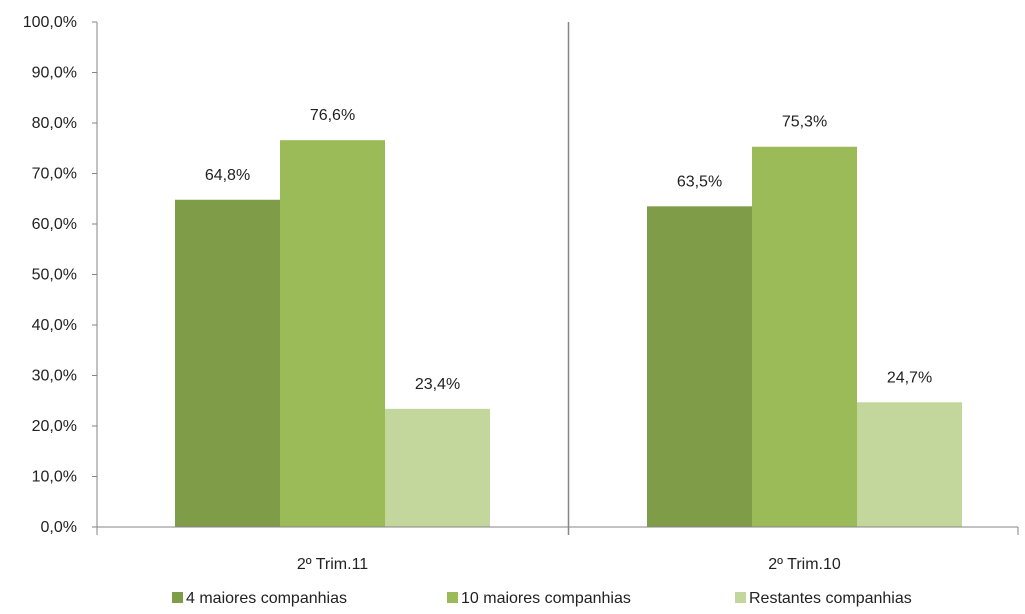 The width and height of the screenshot is (1025, 614). Describe the element at coordinates (266, 598) in the screenshot. I see `legend-label: 4 maiores companhias` at that location.